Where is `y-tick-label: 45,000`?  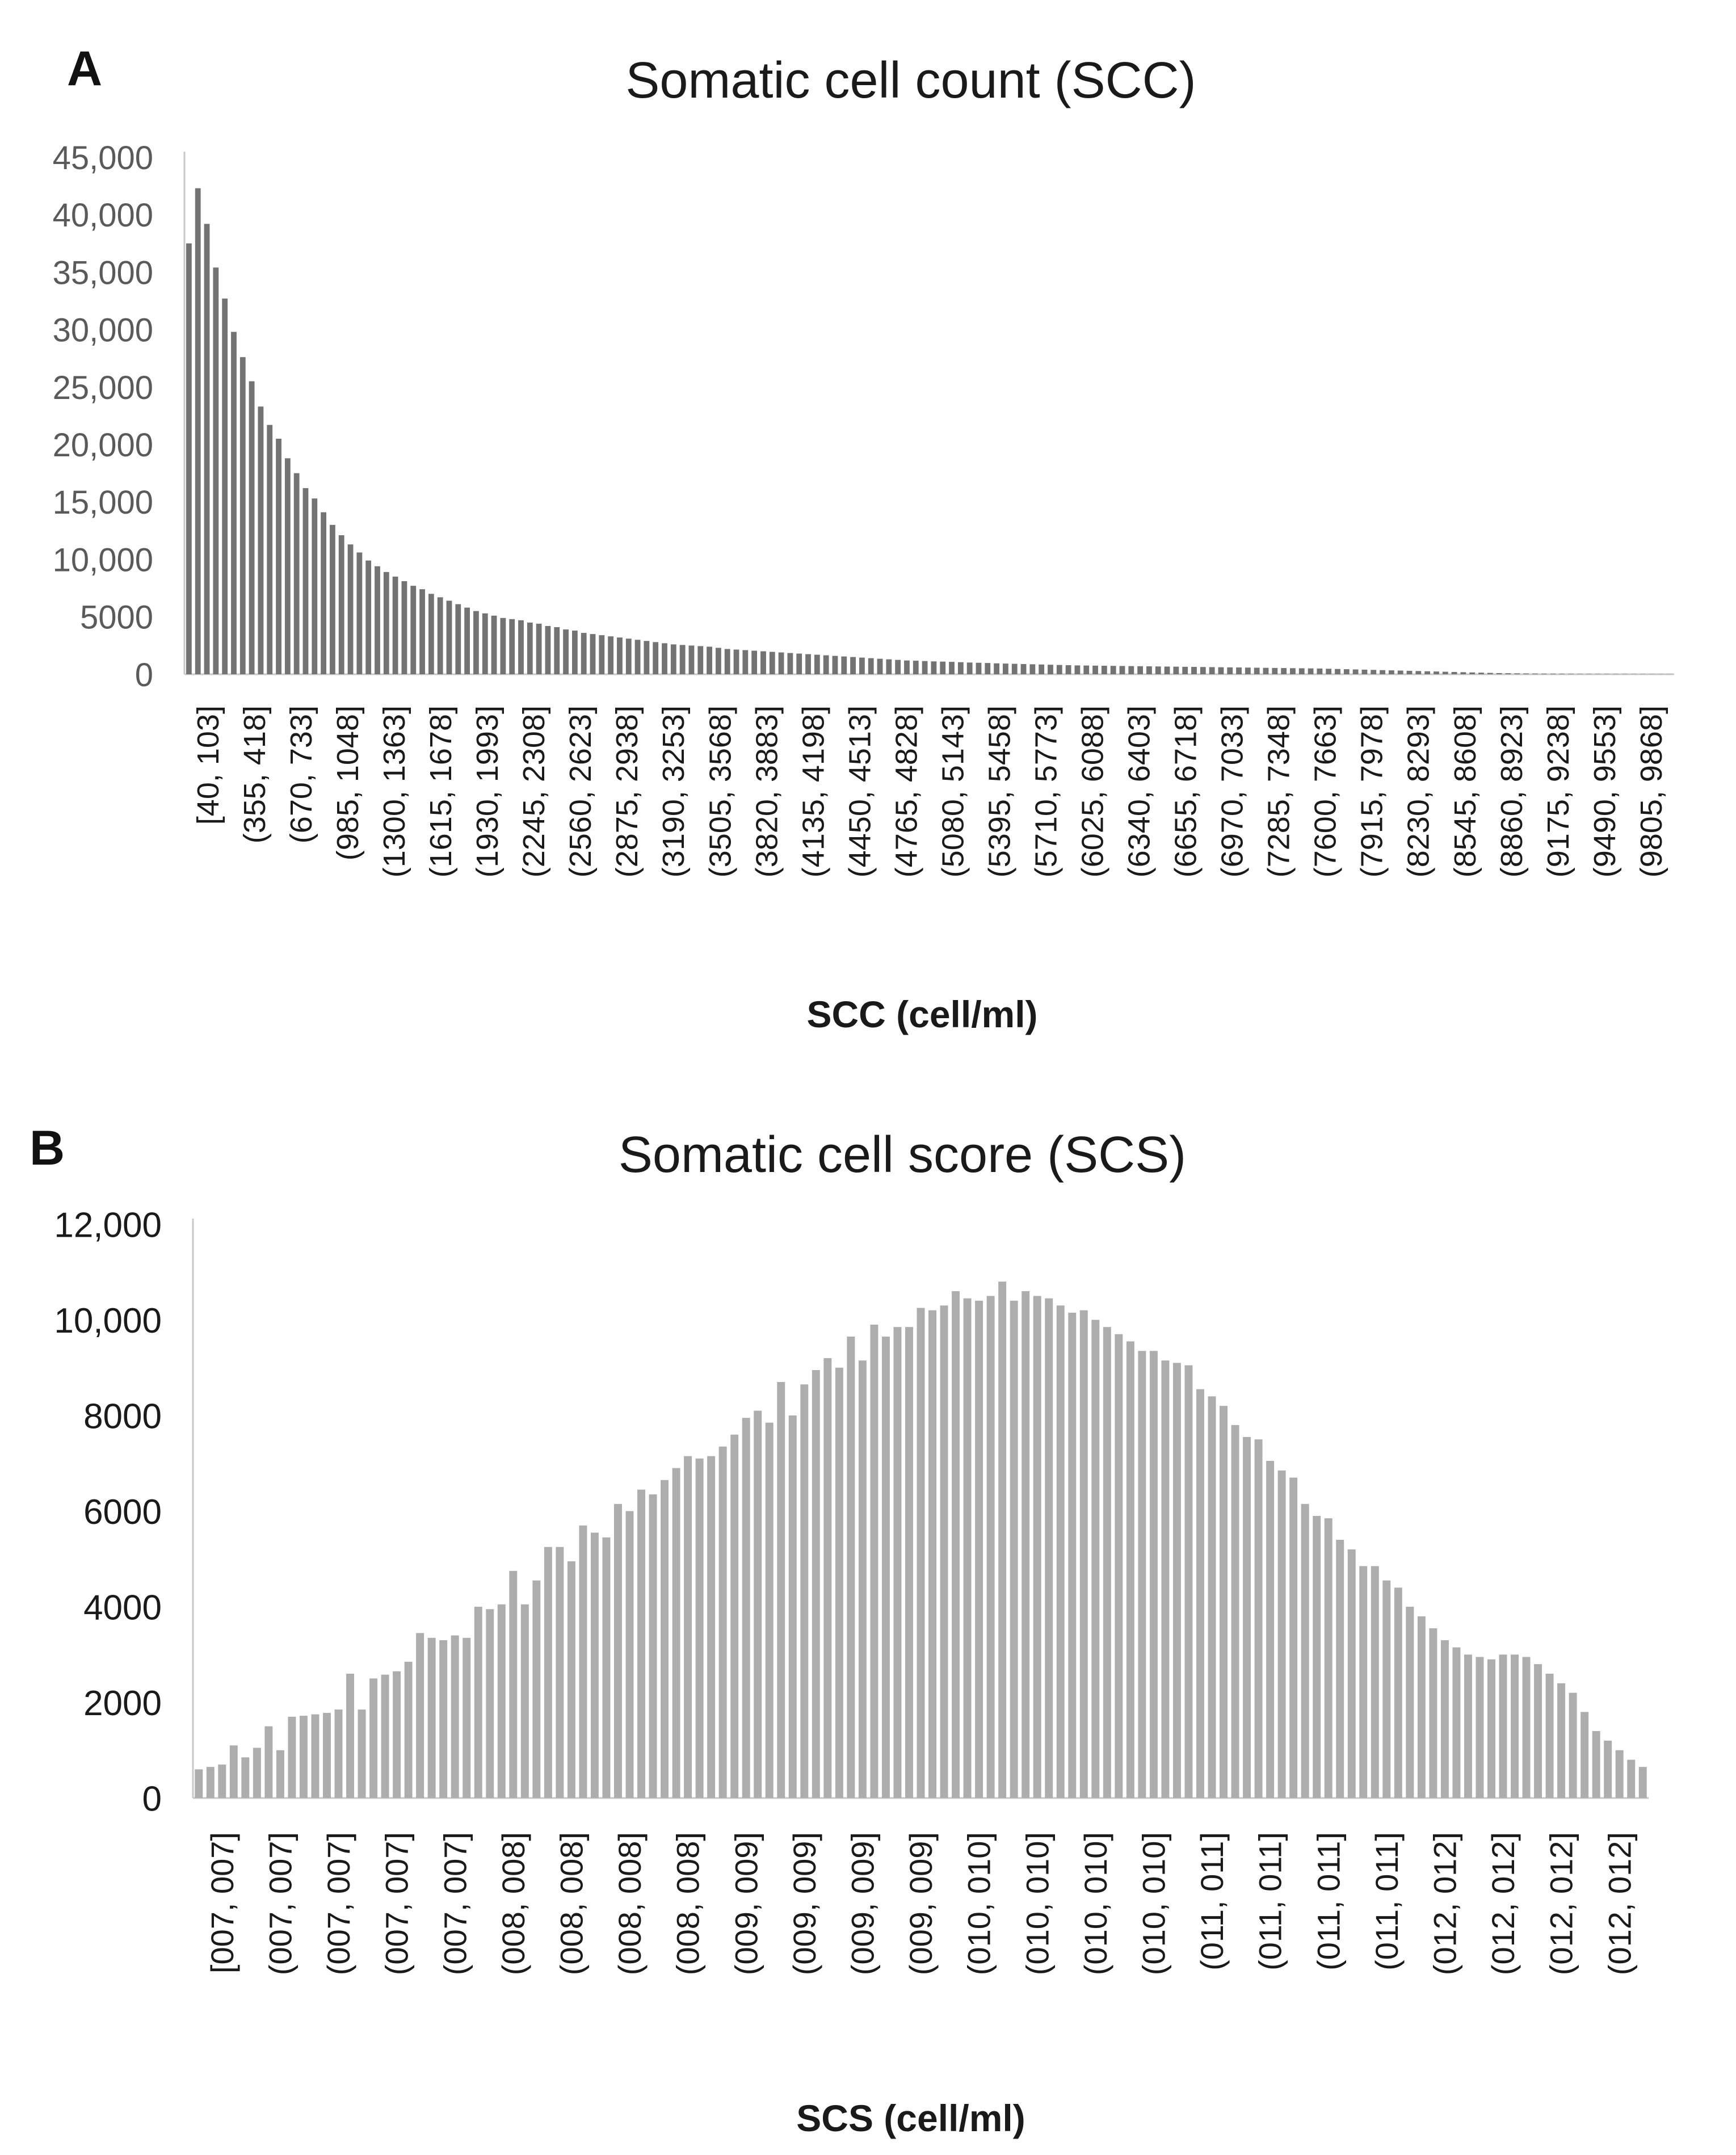
y-tick-label: 45,000 is located at coordinates (103, 158).